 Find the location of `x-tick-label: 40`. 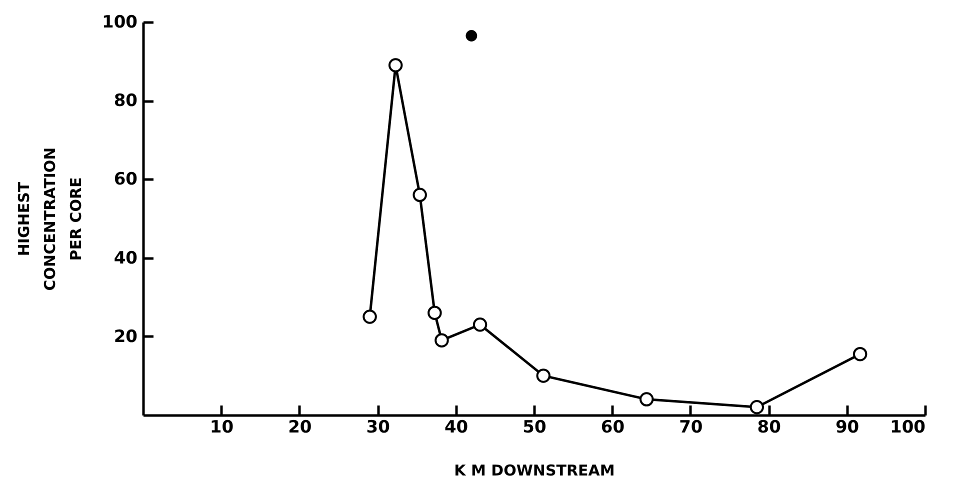

x-tick-label: 40 is located at coordinates (456, 428).